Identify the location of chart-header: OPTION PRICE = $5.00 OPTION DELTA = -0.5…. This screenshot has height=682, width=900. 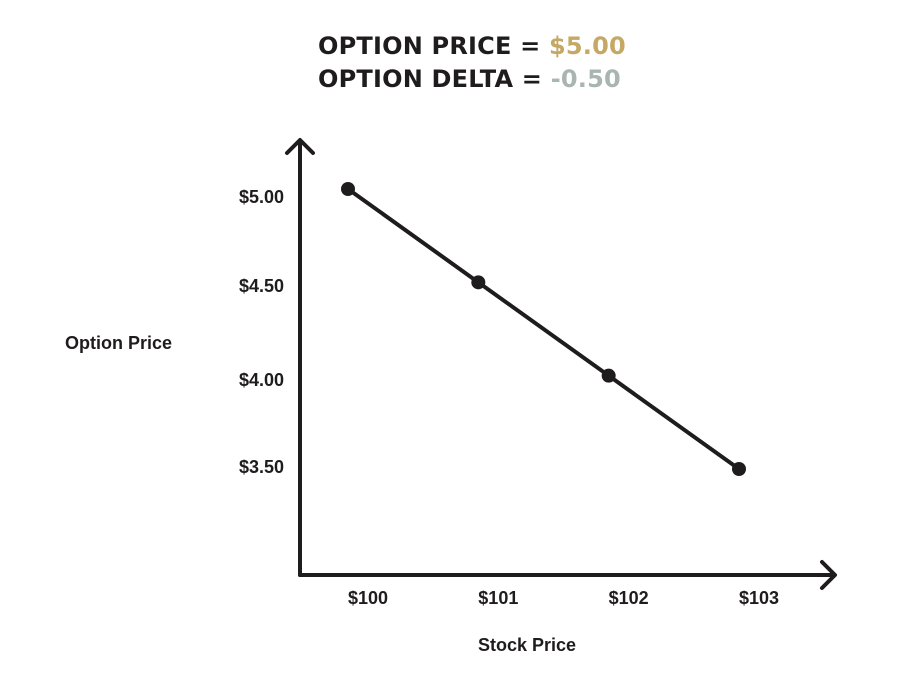
(472, 63).